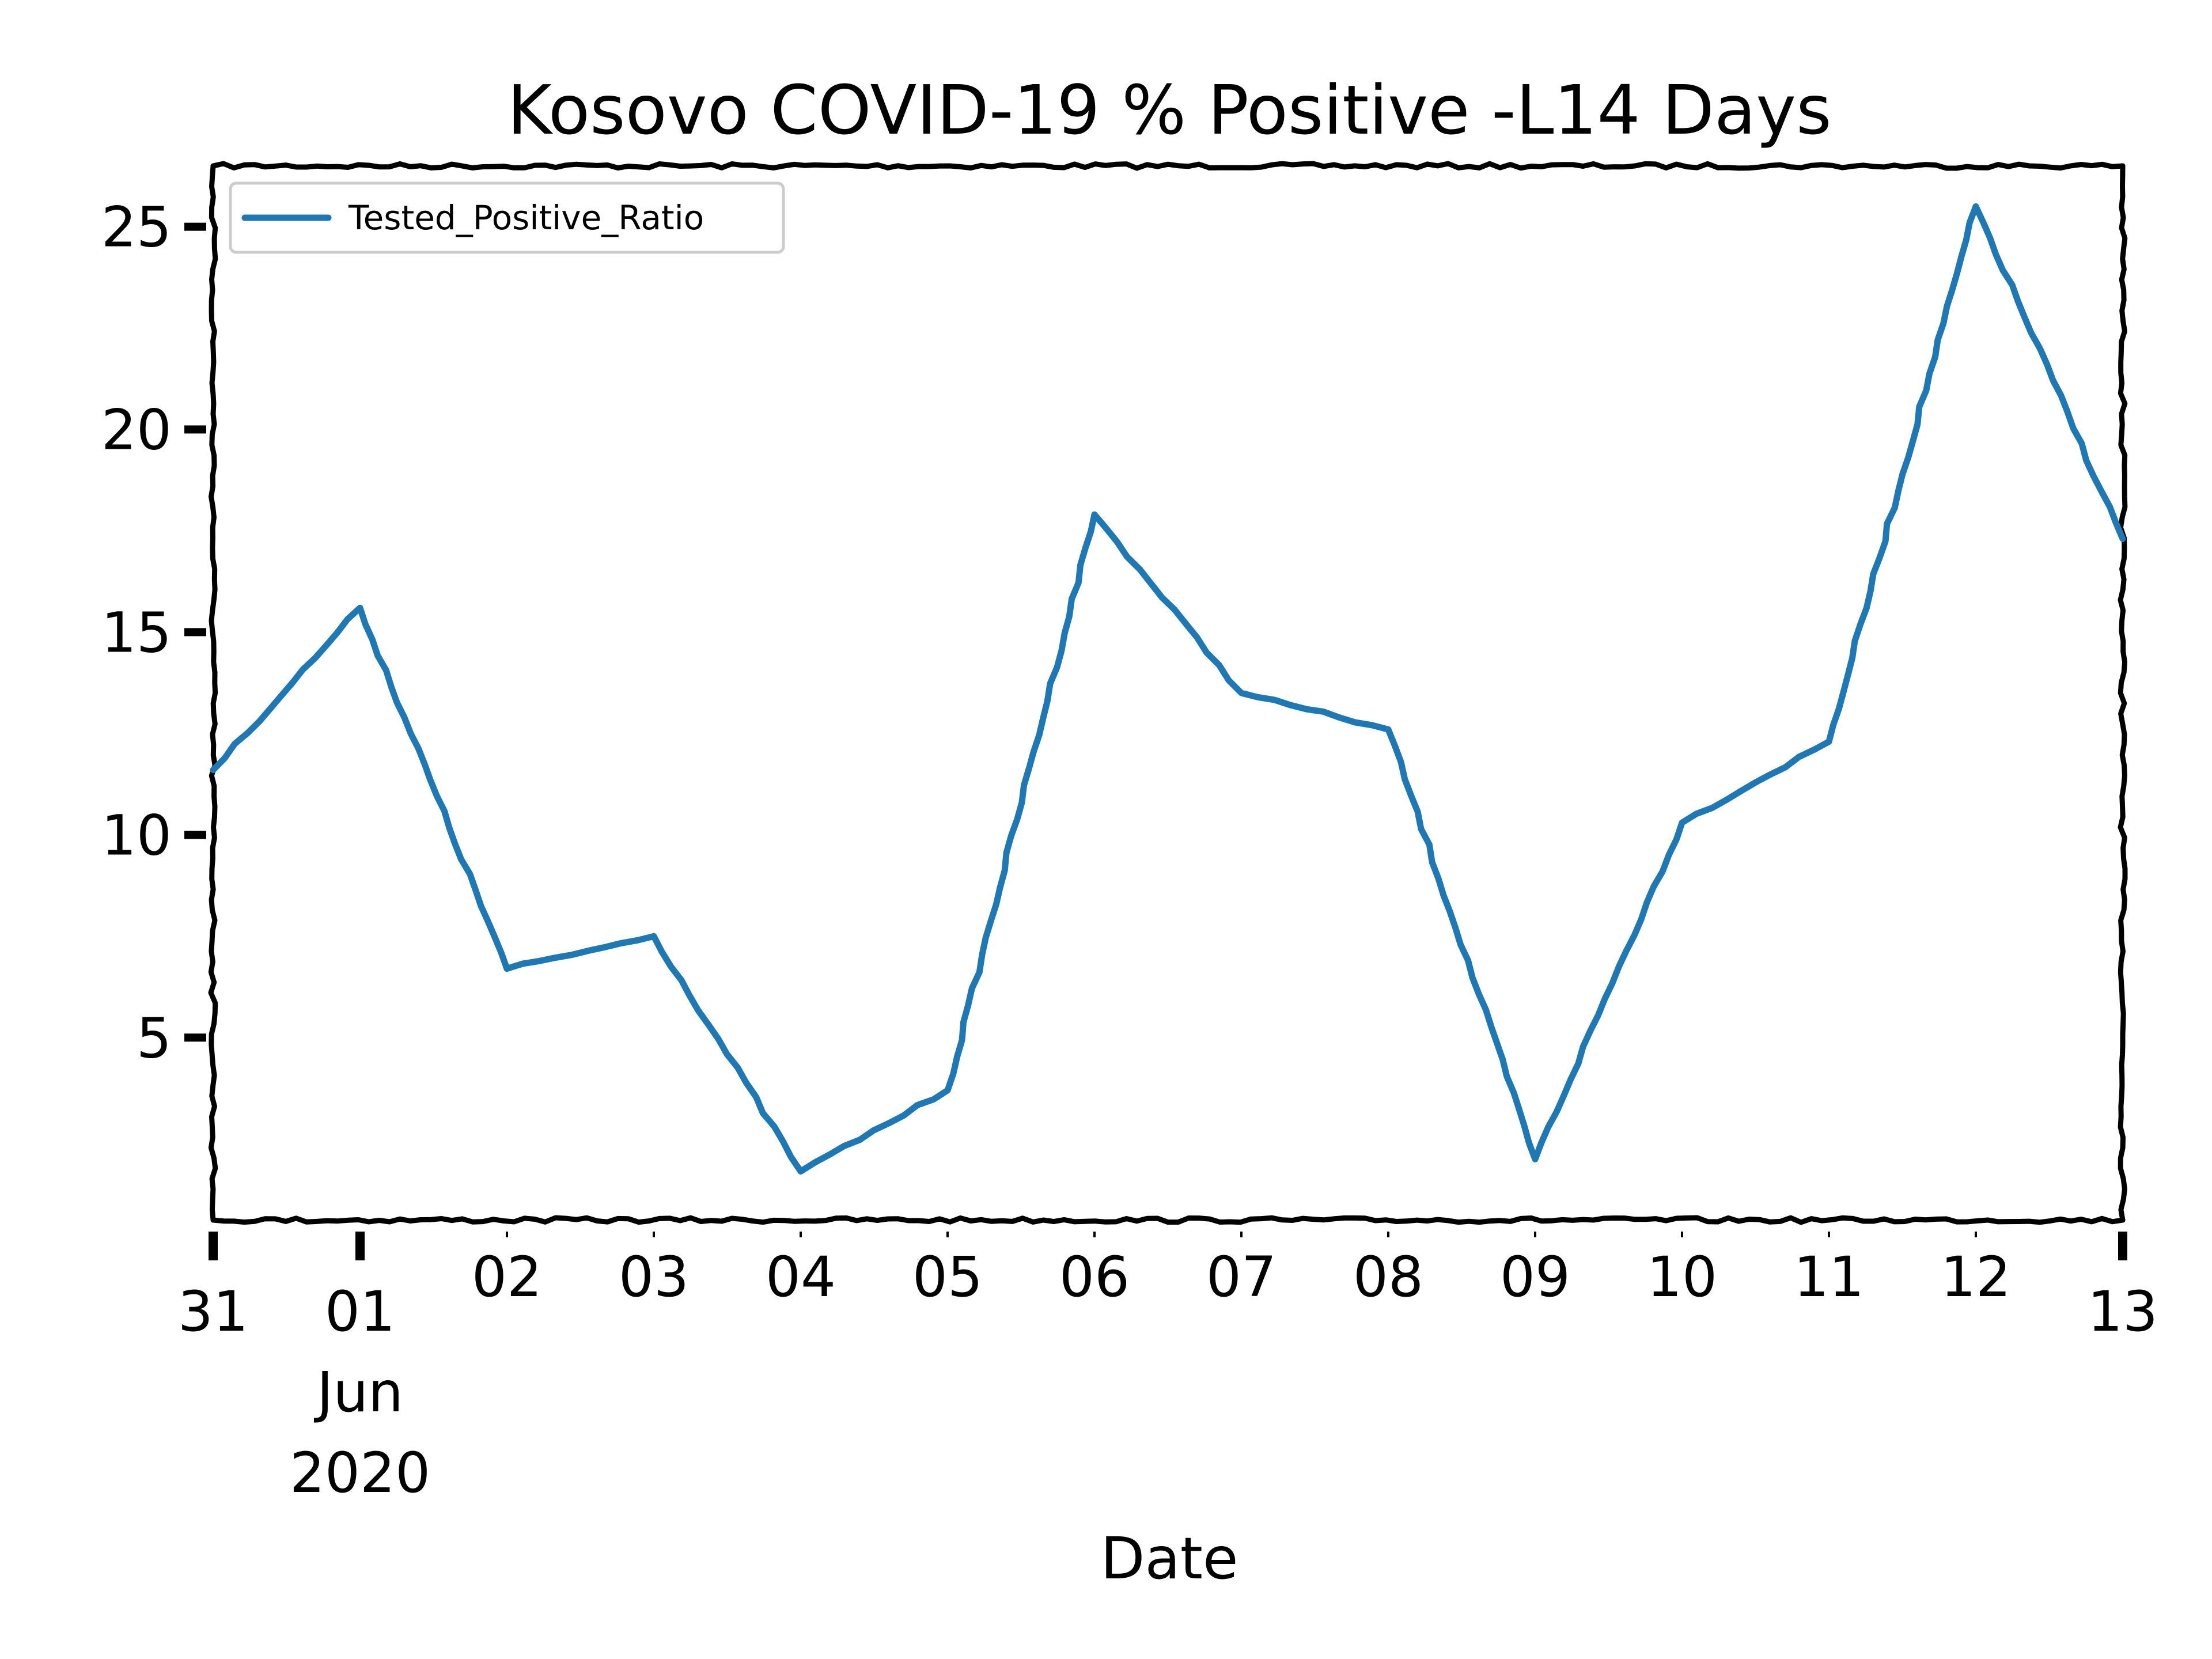  I want to click on chart-title: Kosovo COVID-19 % Positive -L14 Days, so click(1169, 110).